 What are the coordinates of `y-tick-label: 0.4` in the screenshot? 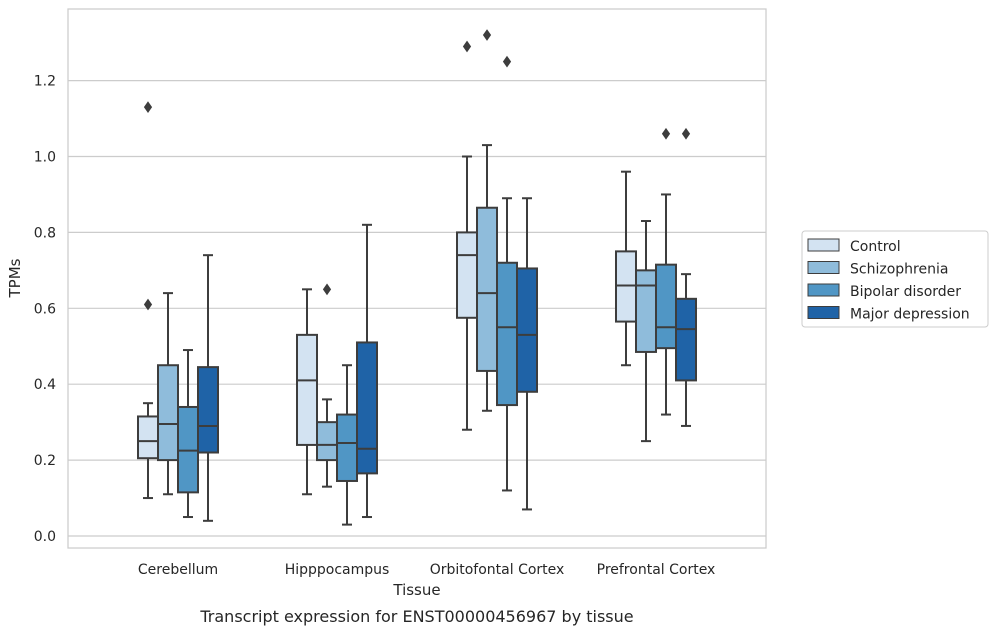 It's located at (45, 385).